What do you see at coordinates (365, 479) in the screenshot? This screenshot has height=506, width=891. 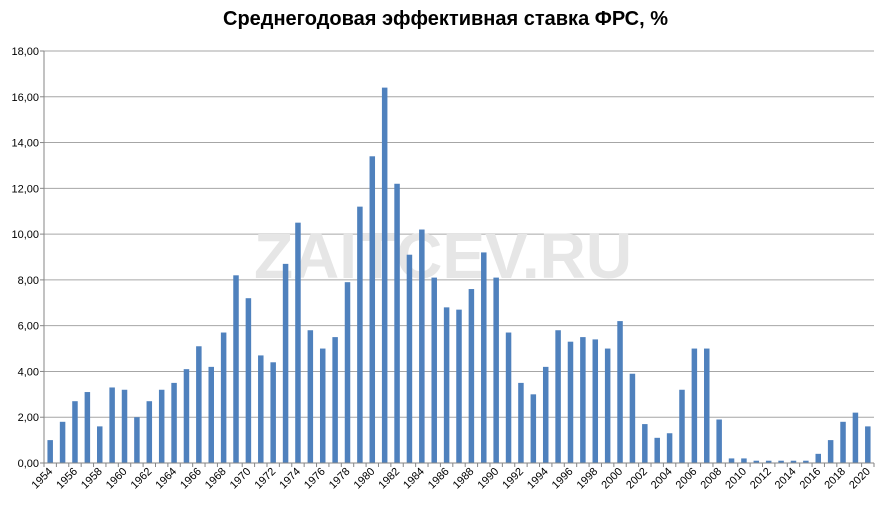 I see `x-tick-label: 1980` at bounding box center [365, 479].